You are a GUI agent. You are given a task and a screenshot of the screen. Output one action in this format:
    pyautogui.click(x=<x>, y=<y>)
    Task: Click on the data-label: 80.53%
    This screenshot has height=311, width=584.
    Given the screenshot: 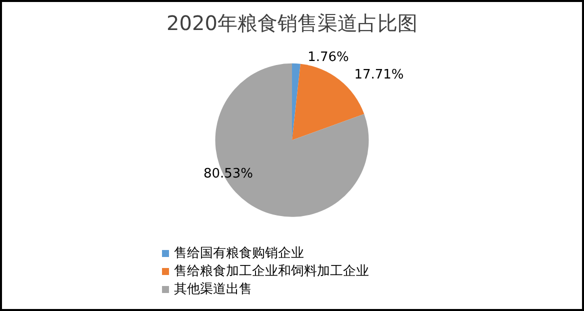 What is the action you would take?
    pyautogui.click(x=228, y=174)
    